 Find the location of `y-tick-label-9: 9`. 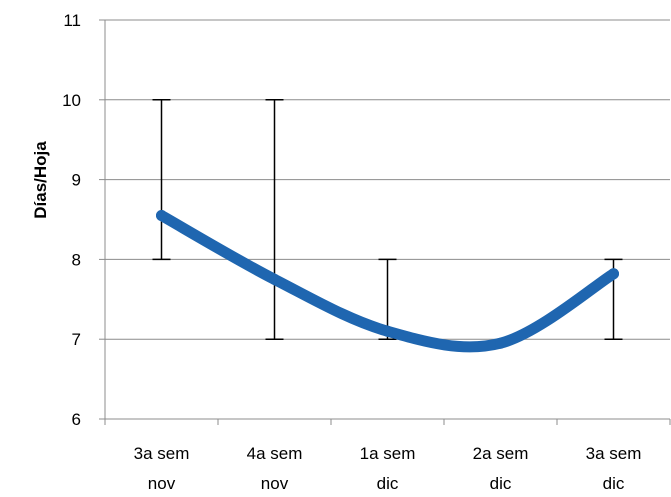

y-tick-label-9: 9 is located at coordinates (76, 180).